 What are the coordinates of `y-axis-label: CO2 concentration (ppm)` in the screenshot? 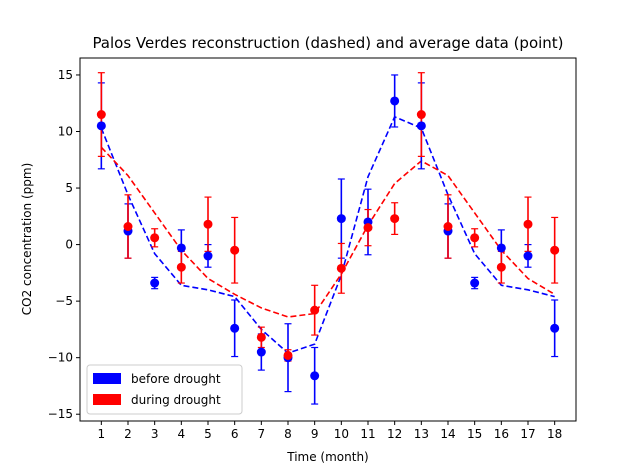 It's located at (27, 239).